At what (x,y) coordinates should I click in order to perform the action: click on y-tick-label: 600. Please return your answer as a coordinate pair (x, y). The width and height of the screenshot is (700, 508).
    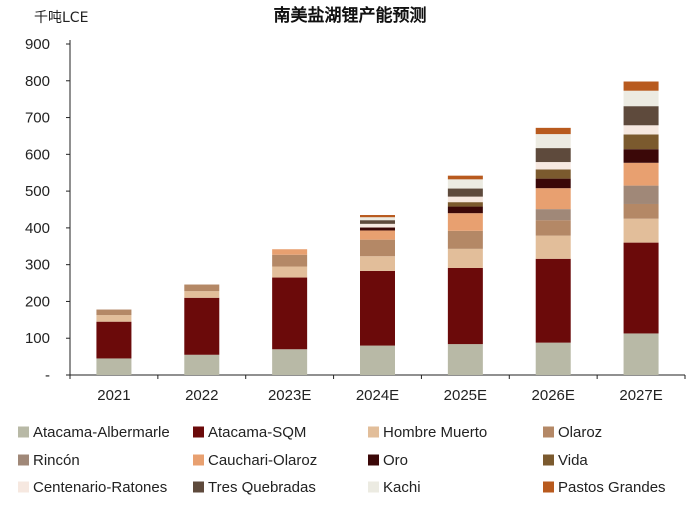
    Looking at the image, I should click on (37, 154).